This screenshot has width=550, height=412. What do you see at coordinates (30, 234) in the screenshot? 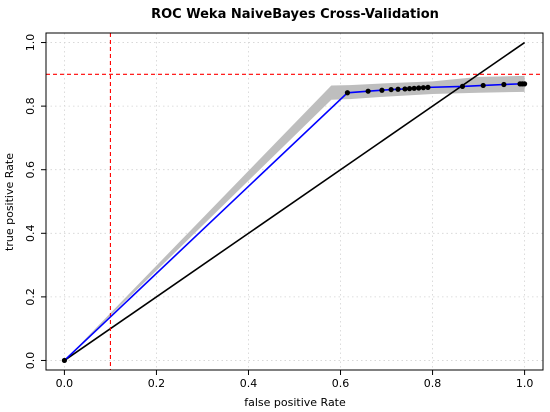
I see `y-tick-label-2: 0.4` at bounding box center [30, 234].